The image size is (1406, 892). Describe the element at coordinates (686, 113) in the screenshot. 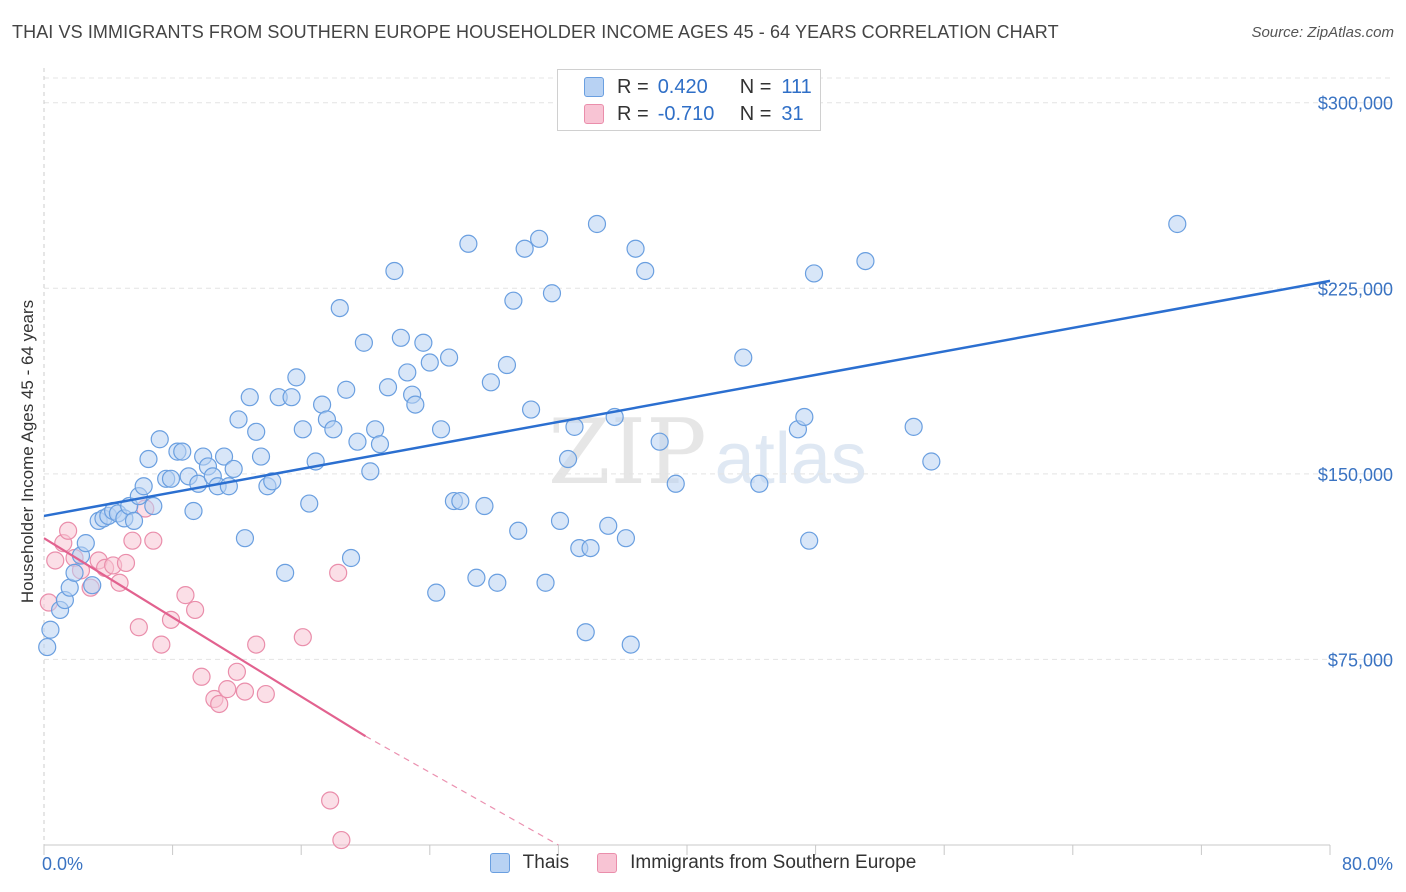

I see `southern-europe-r-value: -0.710` at that location.